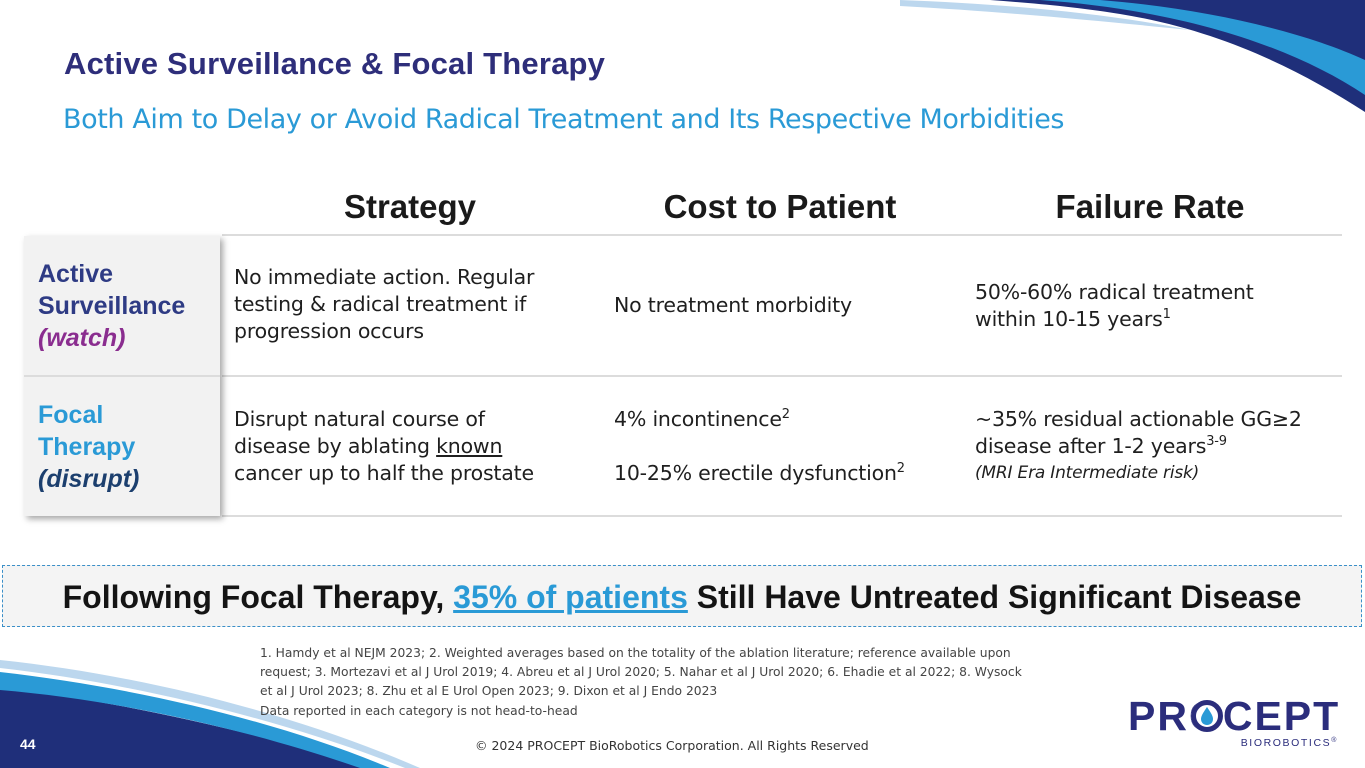 This screenshot has height=768, width=1365. What do you see at coordinates (122, 376) in the screenshot?
I see `row-label-divider` at bounding box center [122, 376].